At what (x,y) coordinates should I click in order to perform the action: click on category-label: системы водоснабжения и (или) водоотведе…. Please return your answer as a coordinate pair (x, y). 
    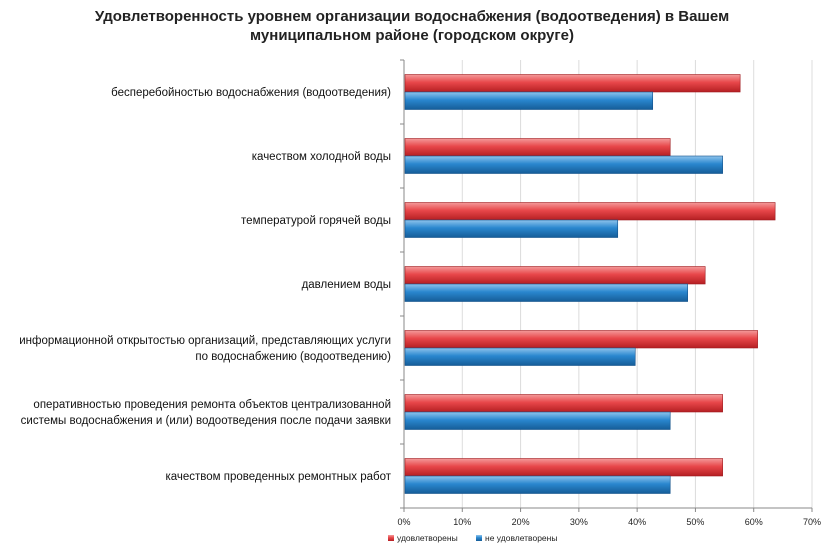
    Looking at the image, I should click on (206, 421).